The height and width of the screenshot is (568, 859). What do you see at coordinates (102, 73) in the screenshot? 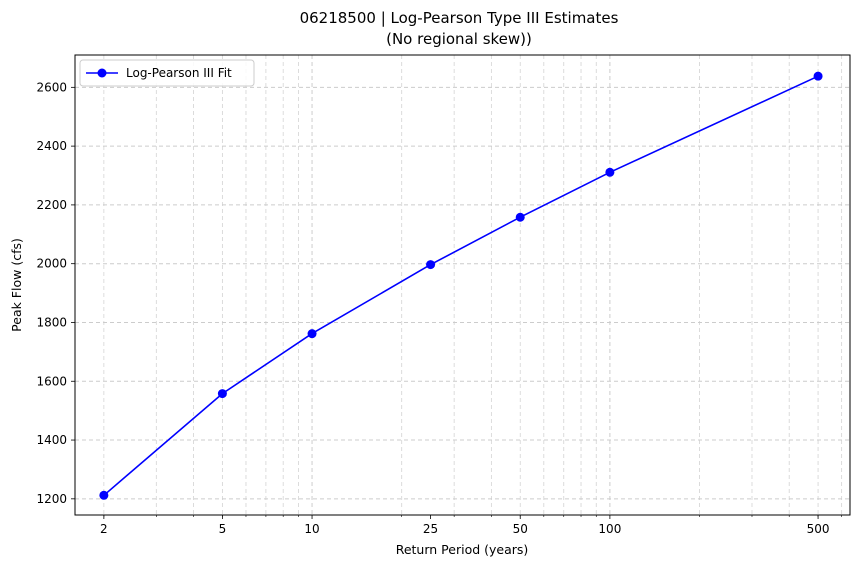
I see `legend-marker-swatch` at bounding box center [102, 73].